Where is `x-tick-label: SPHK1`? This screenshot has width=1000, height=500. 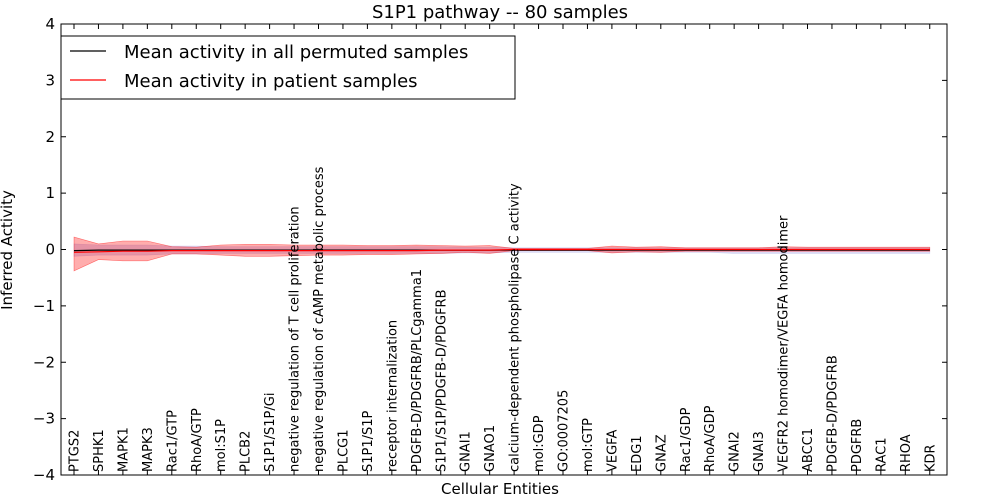
x-tick-label: SPHK1 is located at coordinates (99, 450).